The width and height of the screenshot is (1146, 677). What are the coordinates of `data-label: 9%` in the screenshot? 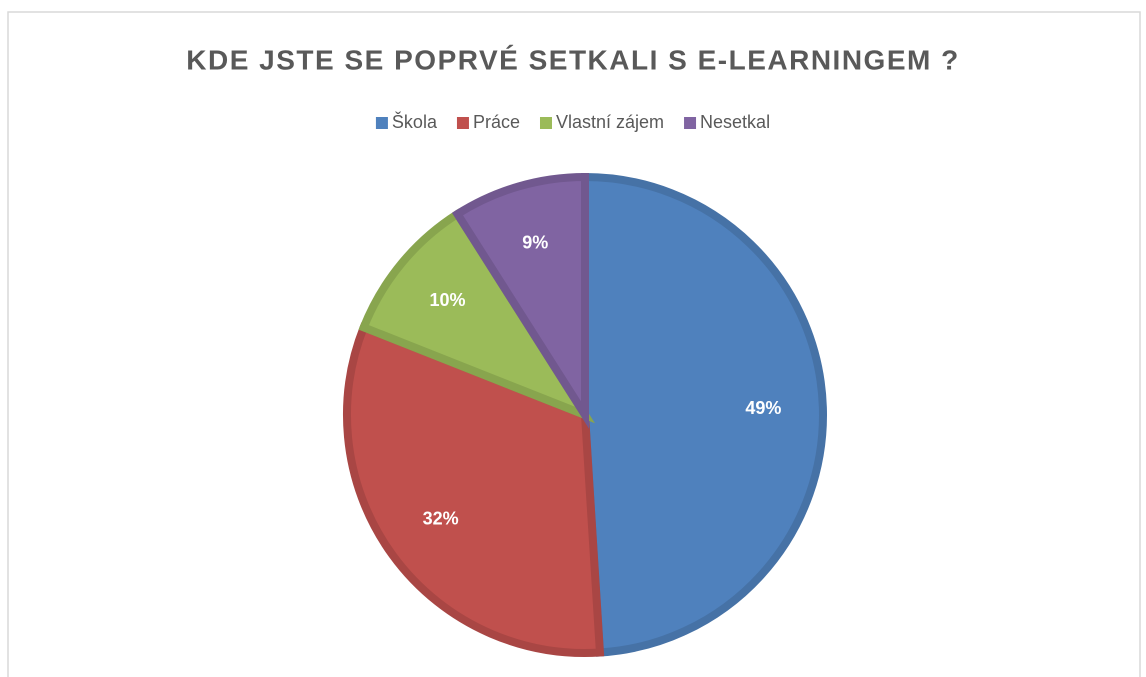 It's located at (535, 242).